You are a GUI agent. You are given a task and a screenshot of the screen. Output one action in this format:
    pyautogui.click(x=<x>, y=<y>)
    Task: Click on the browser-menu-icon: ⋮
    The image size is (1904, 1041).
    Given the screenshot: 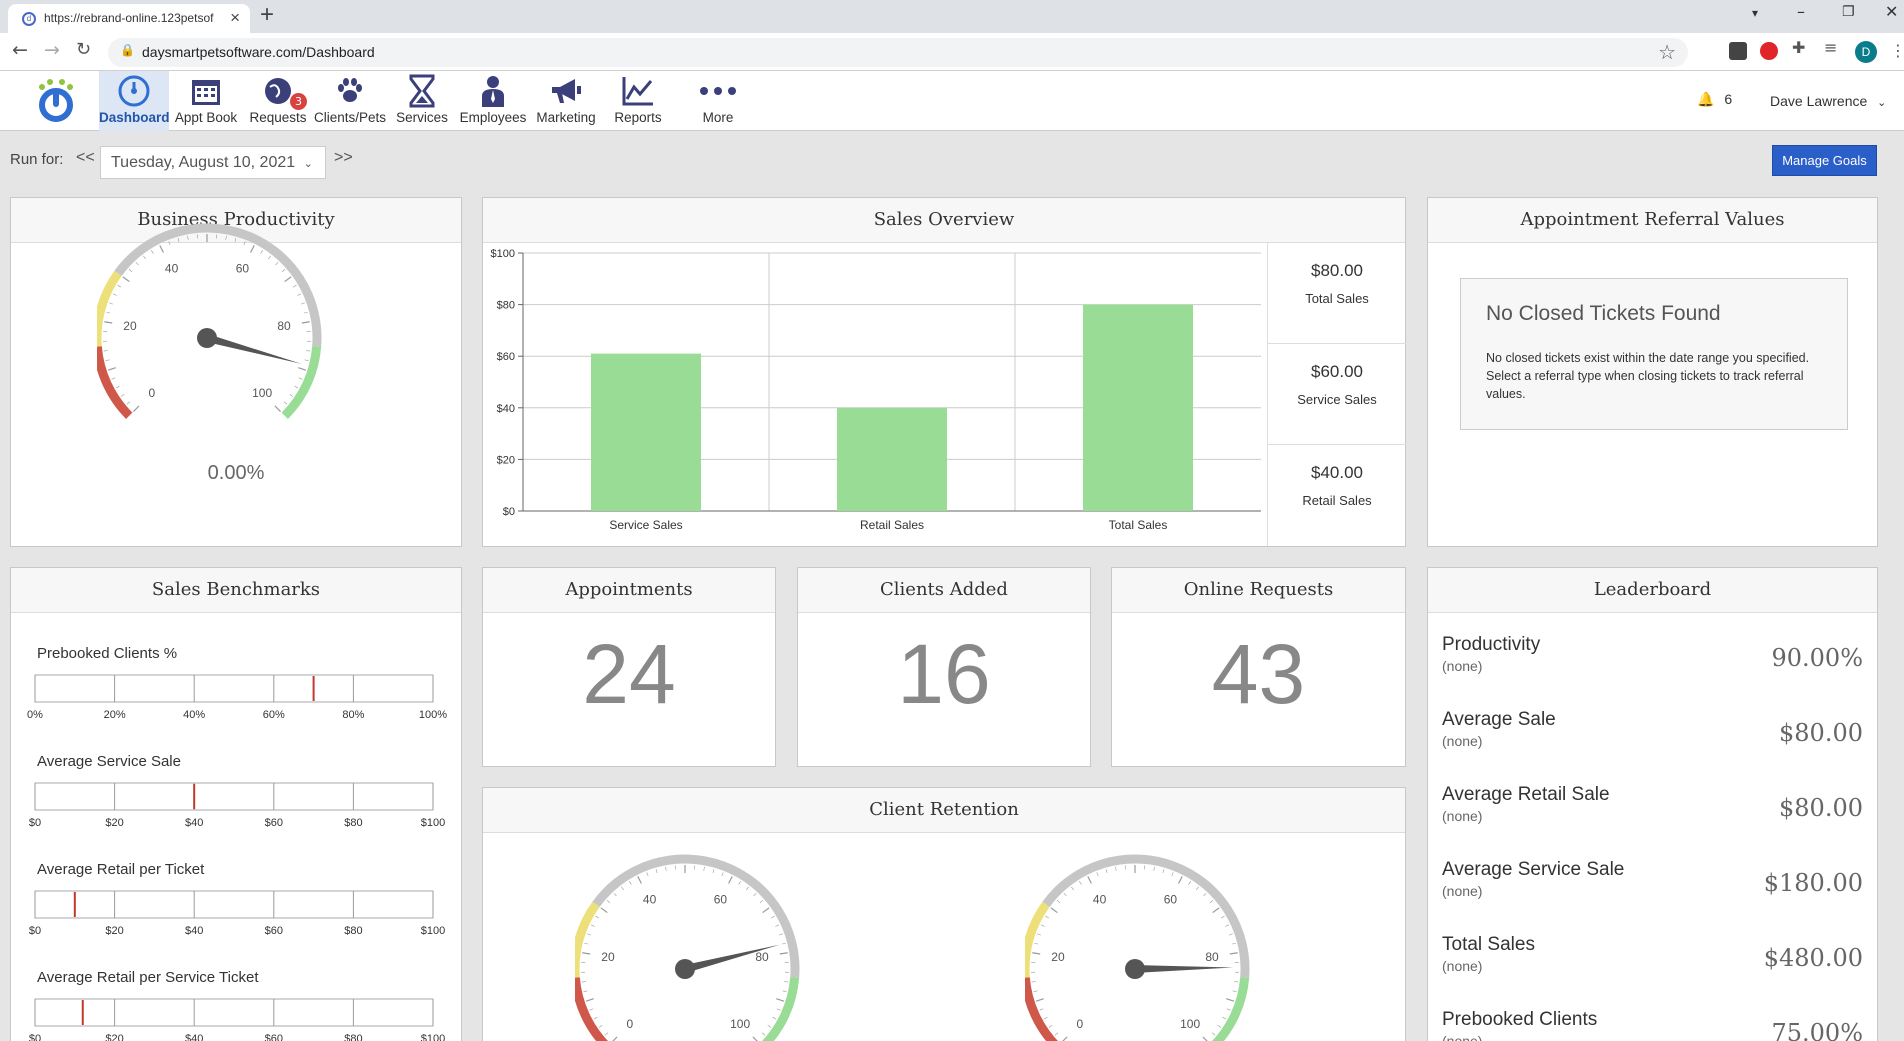 What is the action you would take?
    pyautogui.click(x=1897, y=50)
    